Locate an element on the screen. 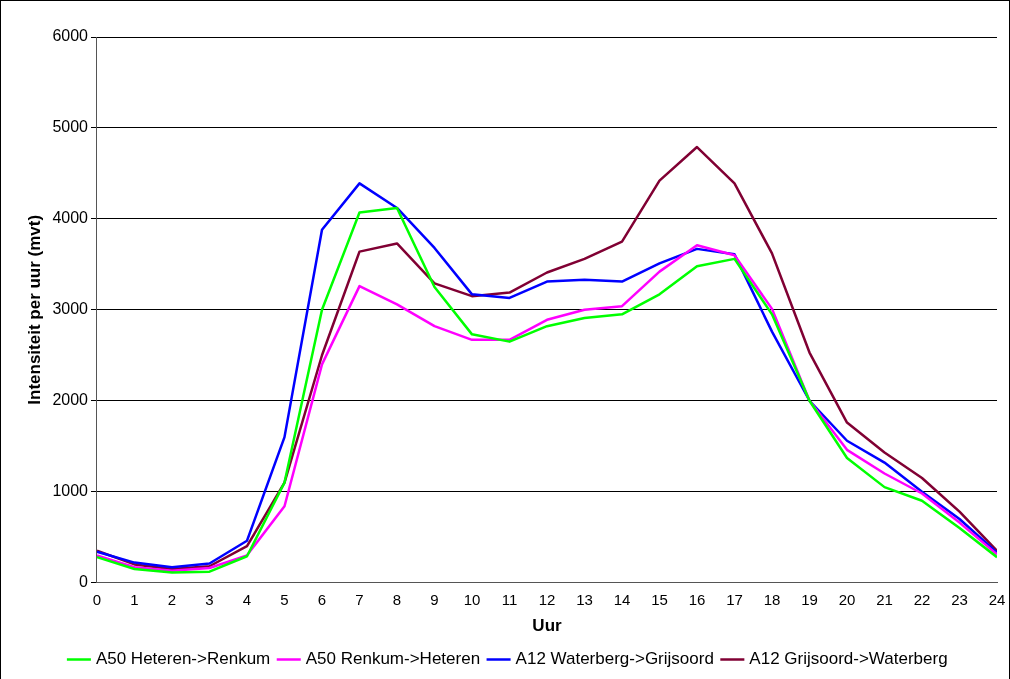 The height and width of the screenshot is (679, 1010). x-tick-label: 10 is located at coordinates (472, 599).